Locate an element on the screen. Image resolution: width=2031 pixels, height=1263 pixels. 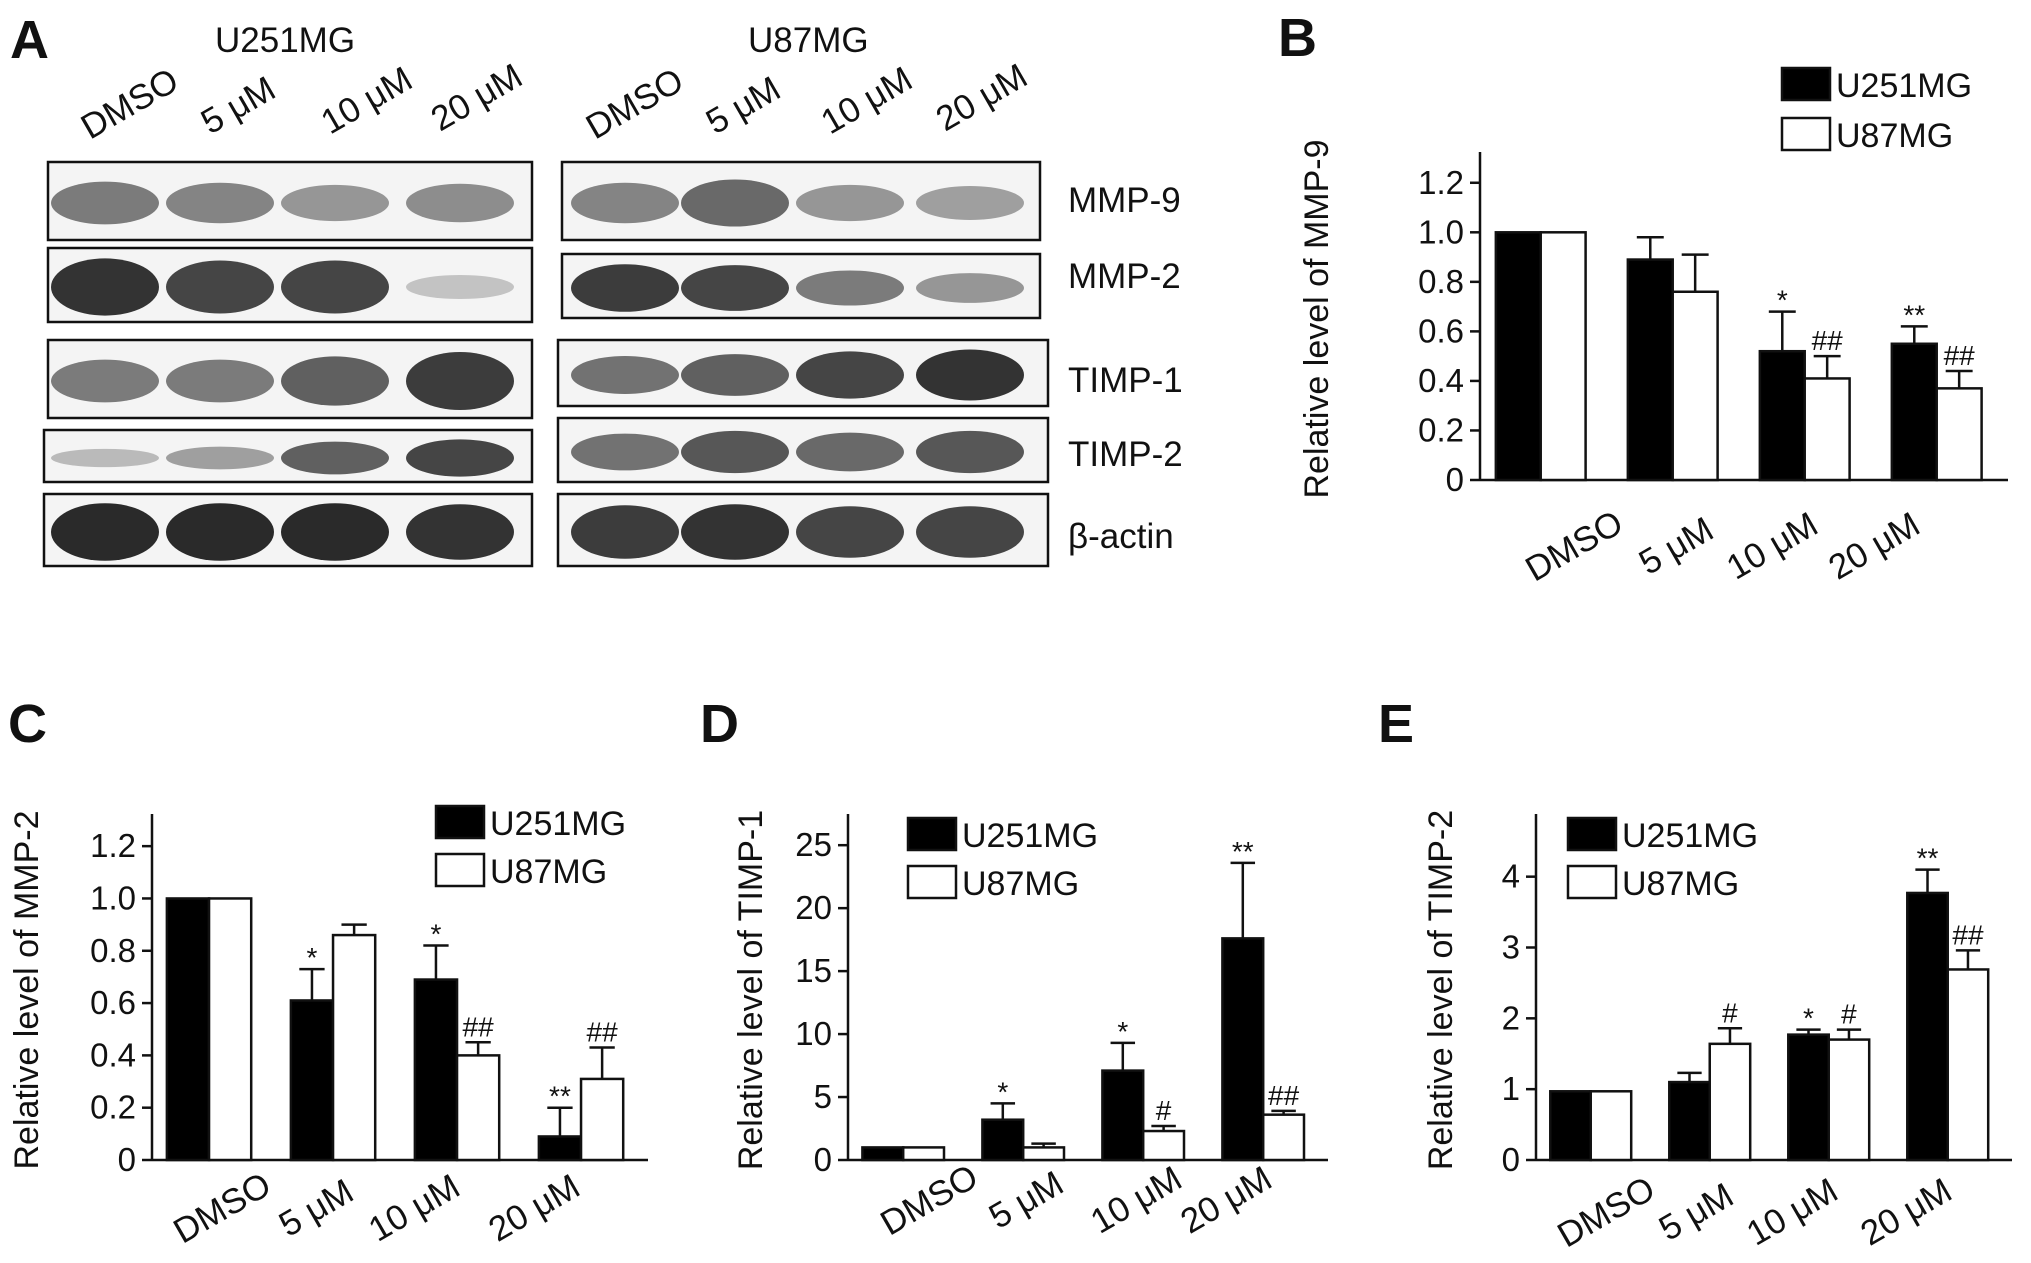
x-category-c-5-m: 5 μM is located at coordinates (316, 1208).